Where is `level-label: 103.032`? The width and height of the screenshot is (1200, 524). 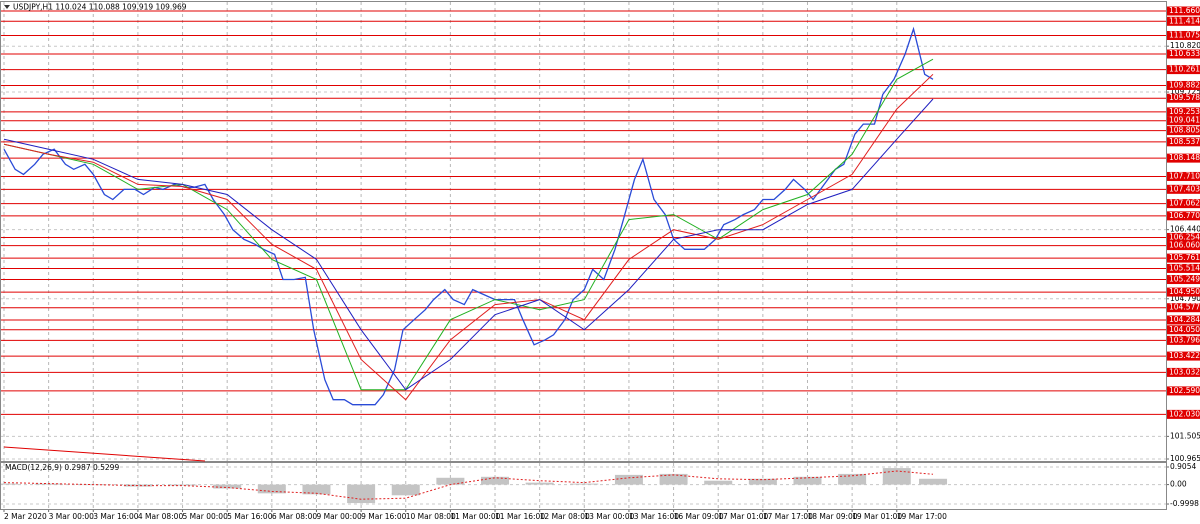 level-label: 103.032 is located at coordinates (1184, 371).